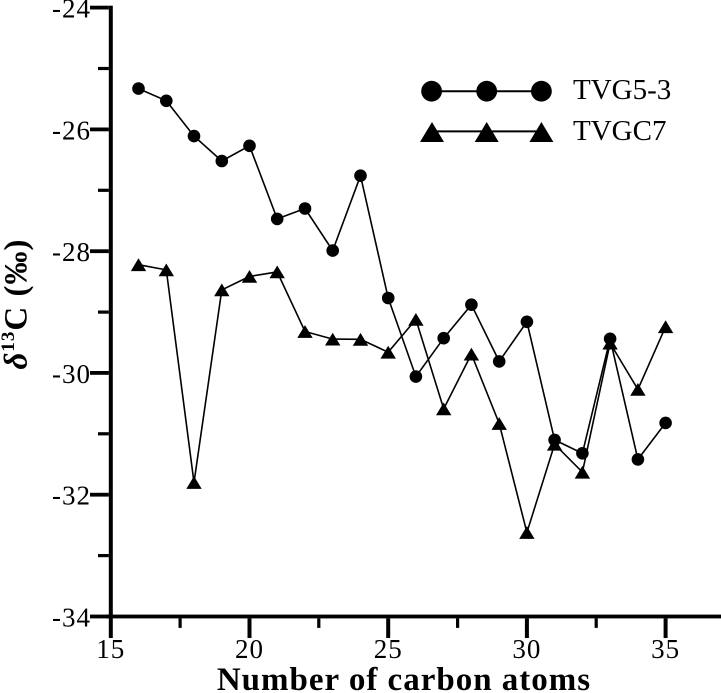 The height and width of the screenshot is (693, 721). Describe the element at coordinates (17, 304) in the screenshot. I see `svg-text: δ13C (‰)` at that location.